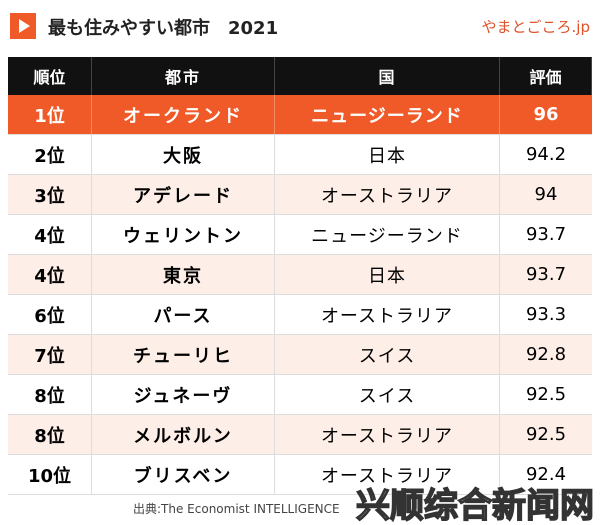 The height and width of the screenshot is (525, 600). Describe the element at coordinates (23, 26) in the screenshot. I see `play-icon` at that location.